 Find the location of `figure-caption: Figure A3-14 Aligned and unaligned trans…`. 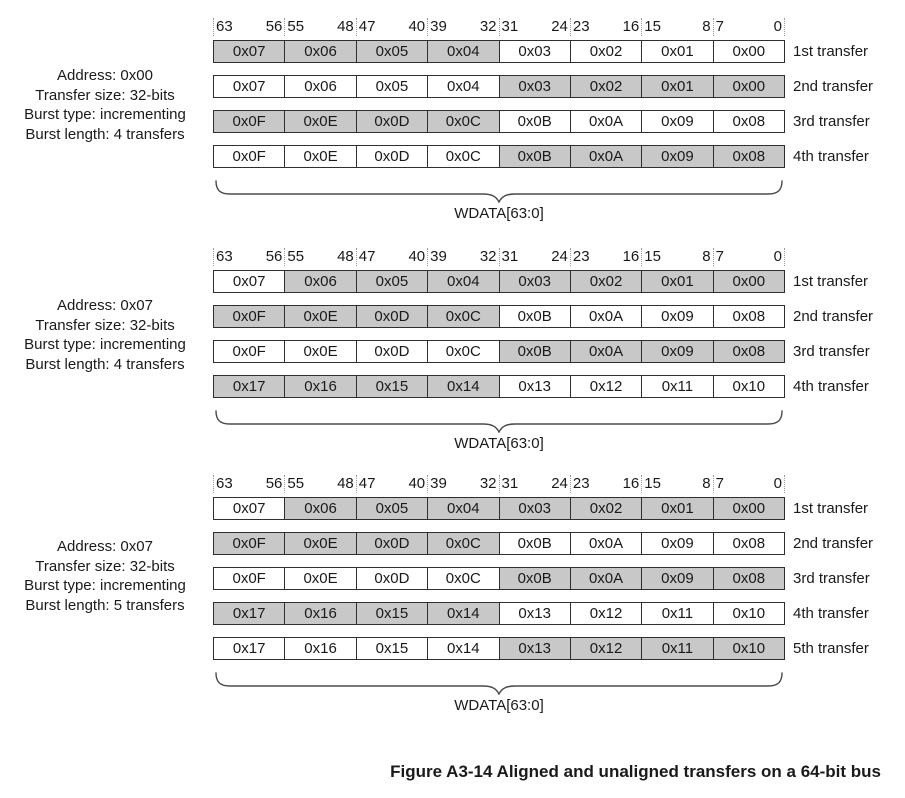

figure-caption: Figure A3-14 Aligned and unaligned trans… is located at coordinates (635, 771).